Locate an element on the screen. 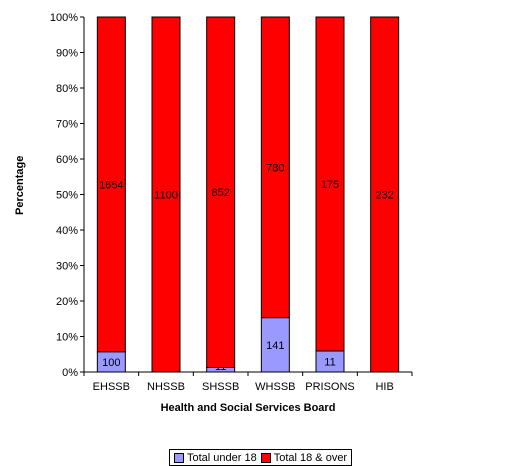  y-tick-label: 0% is located at coordinates (70, 373).